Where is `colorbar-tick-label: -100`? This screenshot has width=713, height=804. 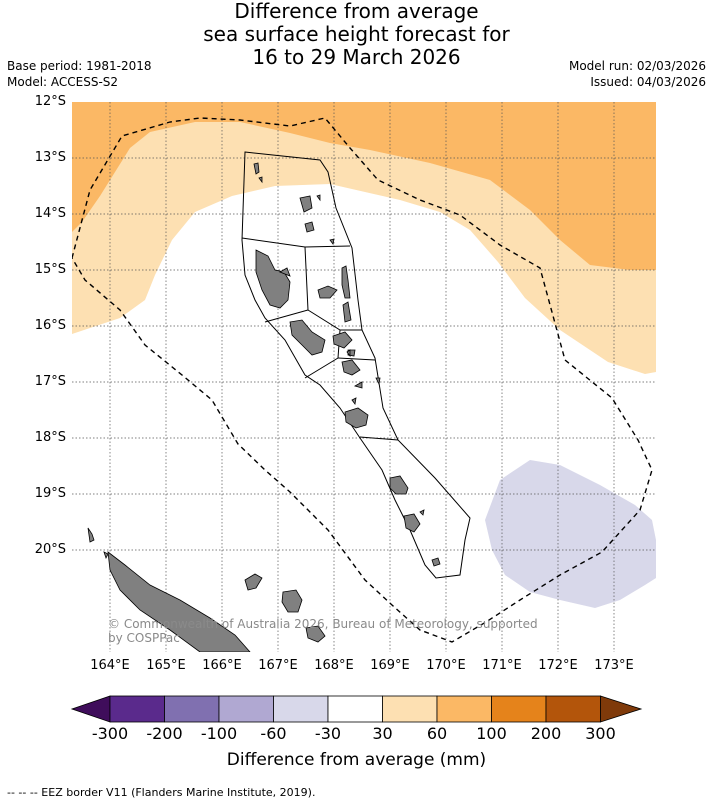
colorbar-tick-label: -100 is located at coordinates (219, 733).